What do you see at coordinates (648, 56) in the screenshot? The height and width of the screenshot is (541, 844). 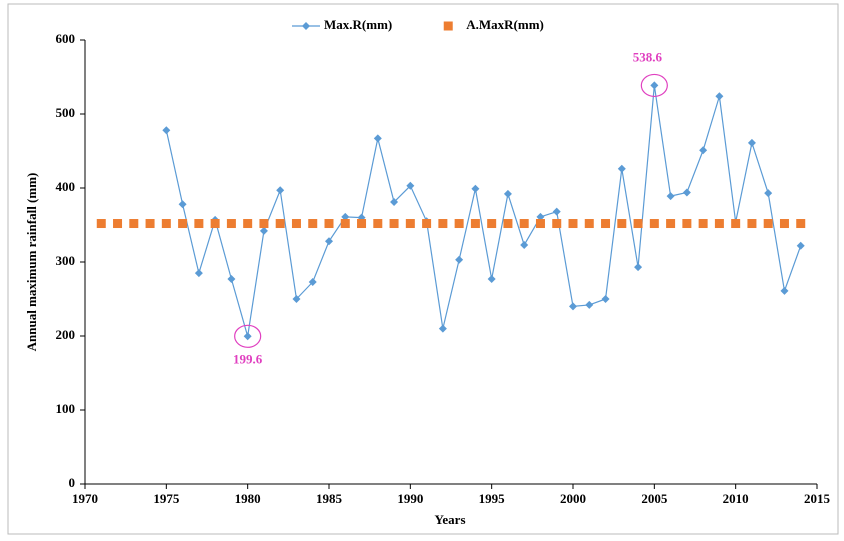 I see `annotation-label: 538.6` at bounding box center [648, 56].